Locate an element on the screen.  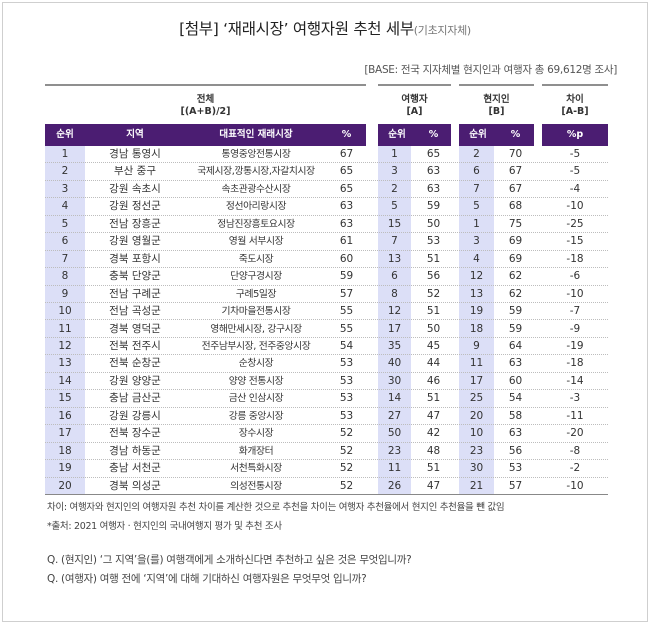
cell-region: 전남 곡성군 is located at coordinates (135, 311).